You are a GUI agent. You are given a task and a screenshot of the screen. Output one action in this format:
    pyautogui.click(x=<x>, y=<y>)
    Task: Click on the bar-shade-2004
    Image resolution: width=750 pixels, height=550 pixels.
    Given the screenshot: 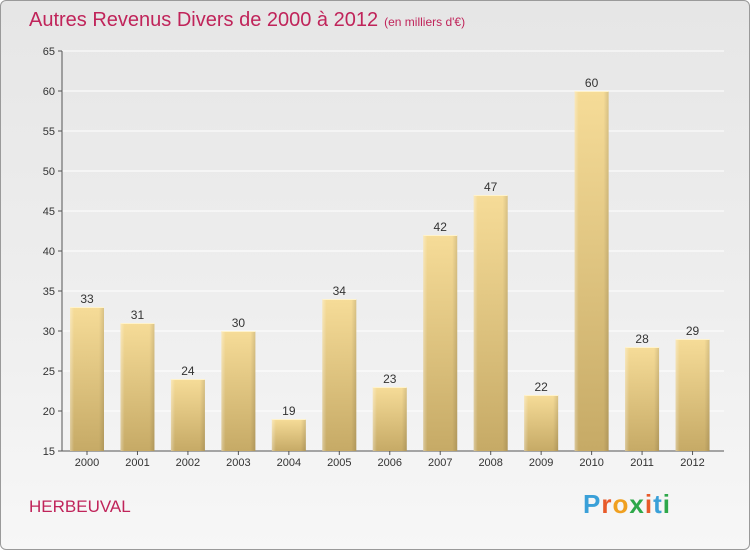 What is the action you would take?
    pyautogui.click(x=288, y=435)
    